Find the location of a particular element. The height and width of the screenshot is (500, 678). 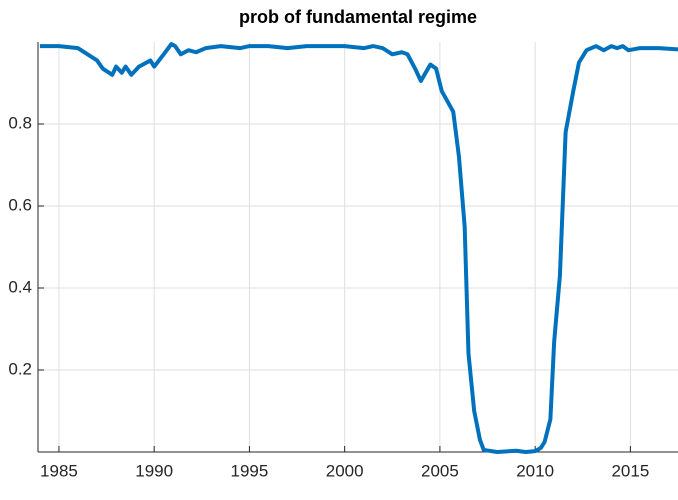

x-tick-label: 2010 is located at coordinates (535, 470).